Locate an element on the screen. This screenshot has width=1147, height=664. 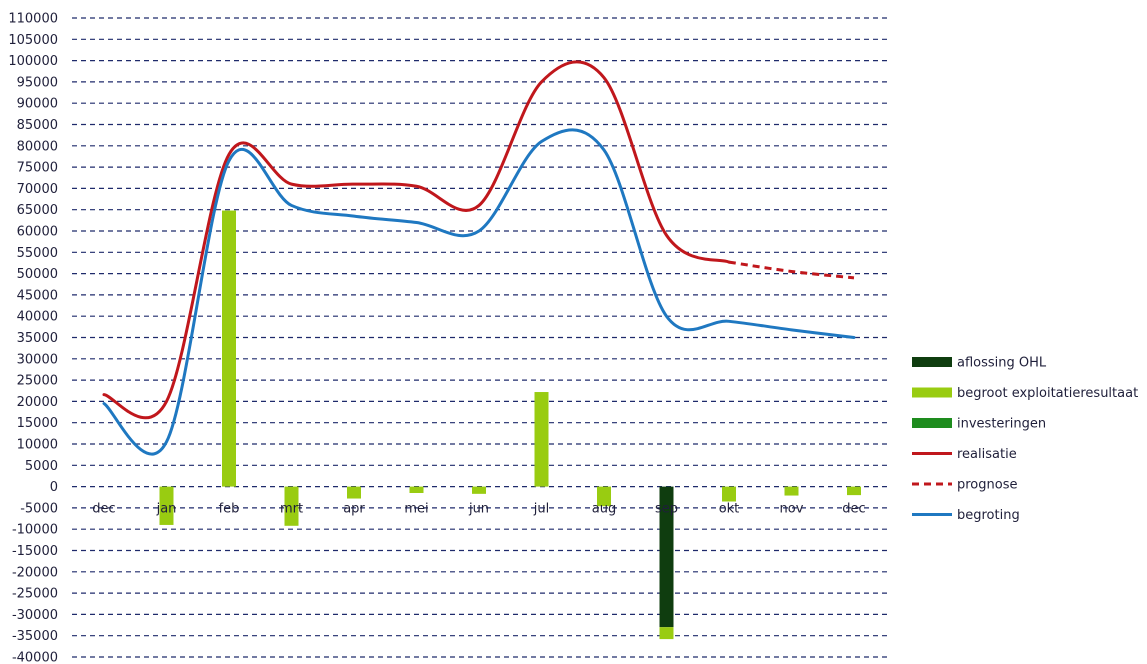
y-tick-label: -25000 is located at coordinates (35, 594).